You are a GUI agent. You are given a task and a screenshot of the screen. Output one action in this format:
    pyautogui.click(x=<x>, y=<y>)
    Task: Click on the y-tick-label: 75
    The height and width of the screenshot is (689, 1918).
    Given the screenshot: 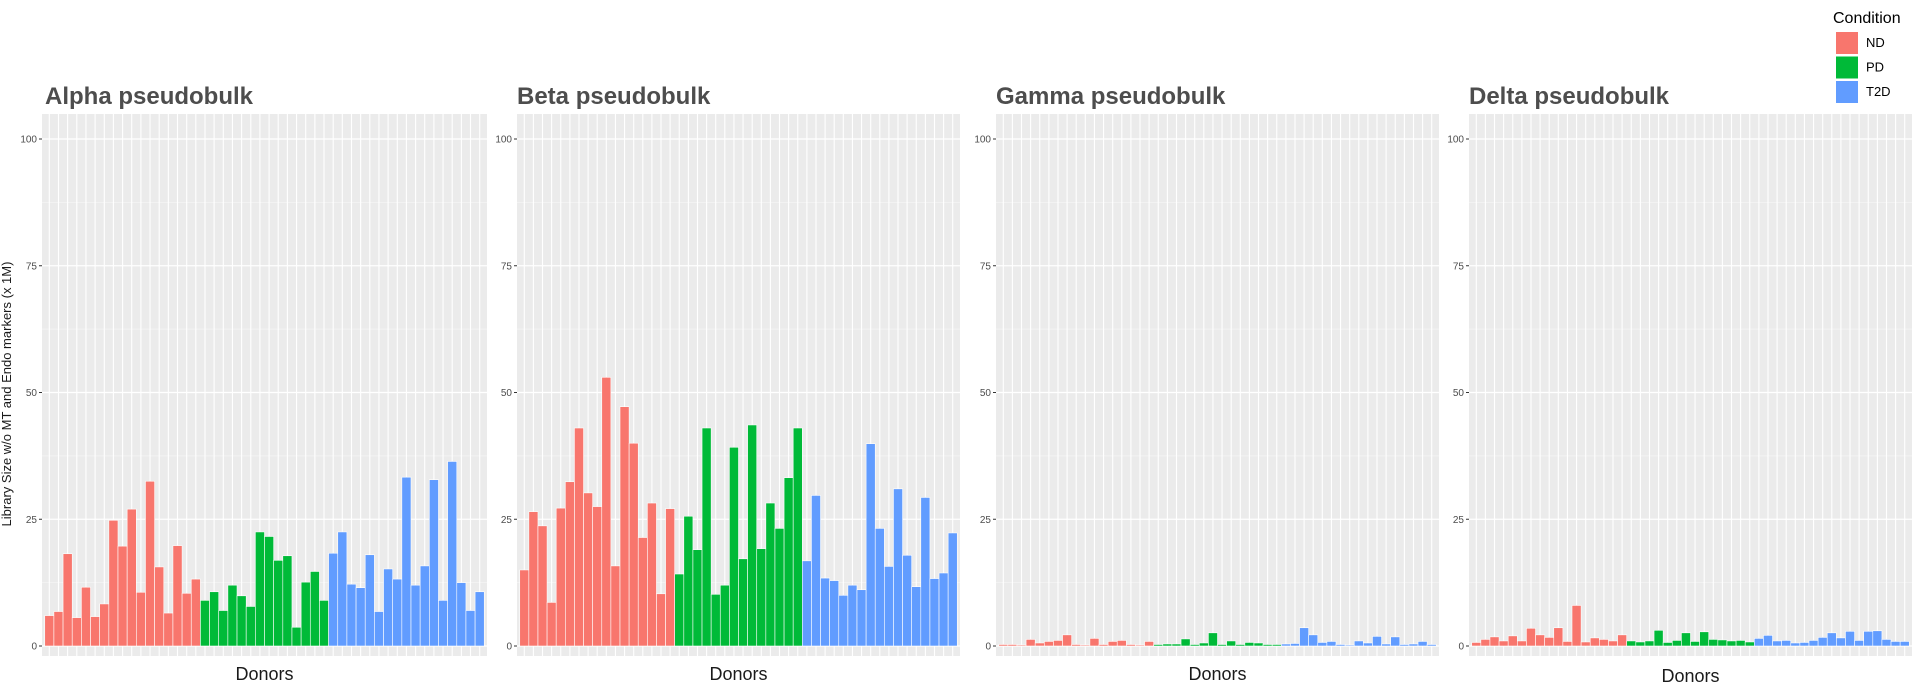 What is the action you would take?
    pyautogui.click(x=986, y=266)
    